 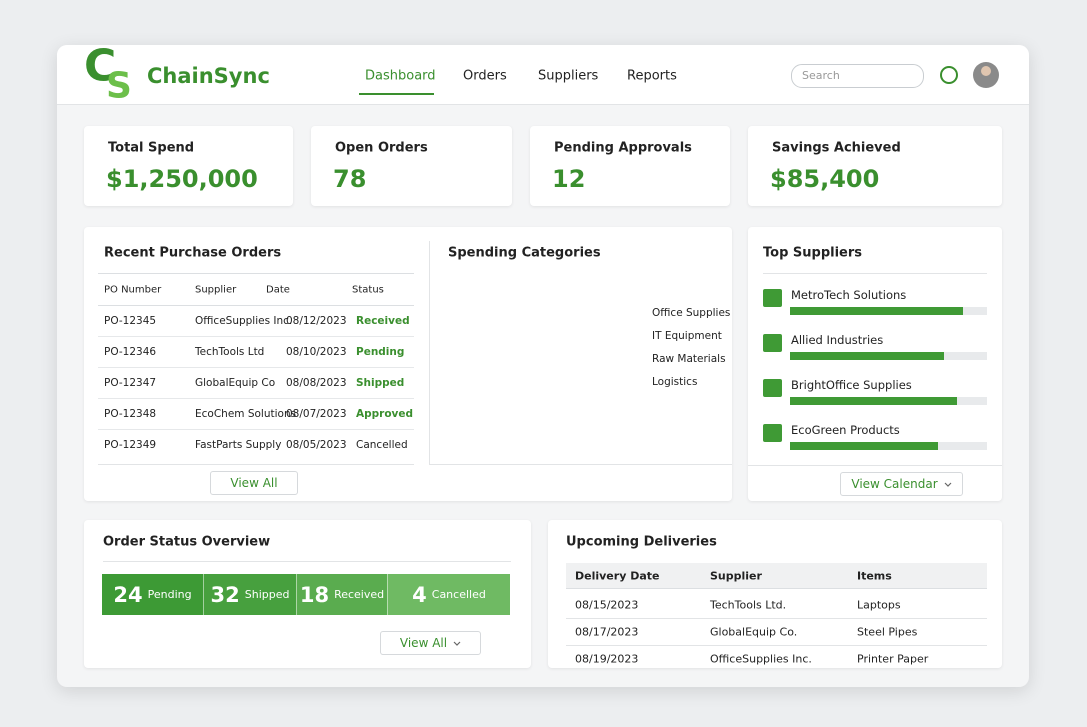 I want to click on cell: PO-12349, so click(x=130, y=445).